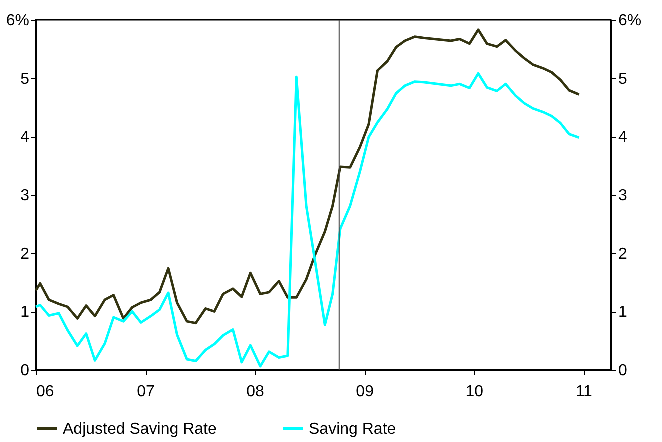 This screenshot has width=662, height=442. What do you see at coordinates (146, 392) in the screenshot?
I see `x-tick-label: 07` at bounding box center [146, 392].